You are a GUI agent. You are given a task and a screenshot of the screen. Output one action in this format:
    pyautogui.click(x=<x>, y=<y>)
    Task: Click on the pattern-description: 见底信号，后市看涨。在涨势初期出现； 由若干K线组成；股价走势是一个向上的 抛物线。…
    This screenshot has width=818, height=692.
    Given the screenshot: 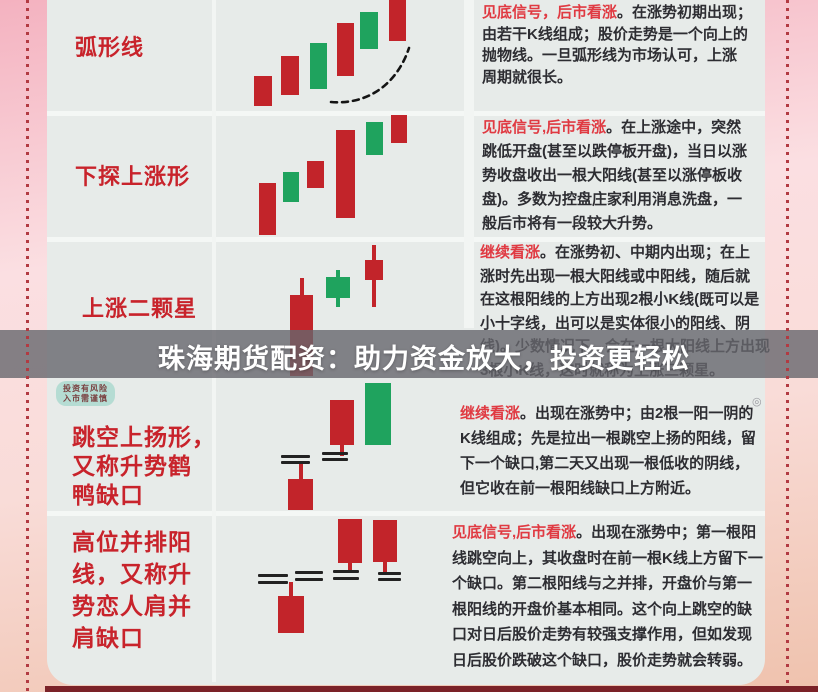 What is the action you would take?
    pyautogui.click(x=617, y=45)
    